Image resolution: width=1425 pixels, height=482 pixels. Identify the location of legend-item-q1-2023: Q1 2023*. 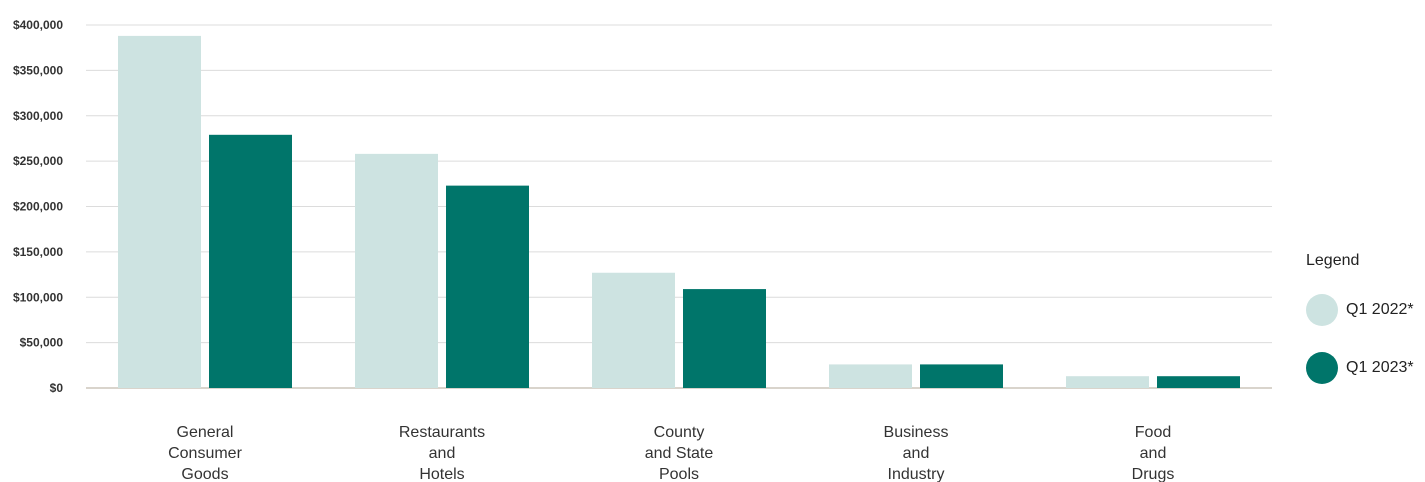
(1365, 368).